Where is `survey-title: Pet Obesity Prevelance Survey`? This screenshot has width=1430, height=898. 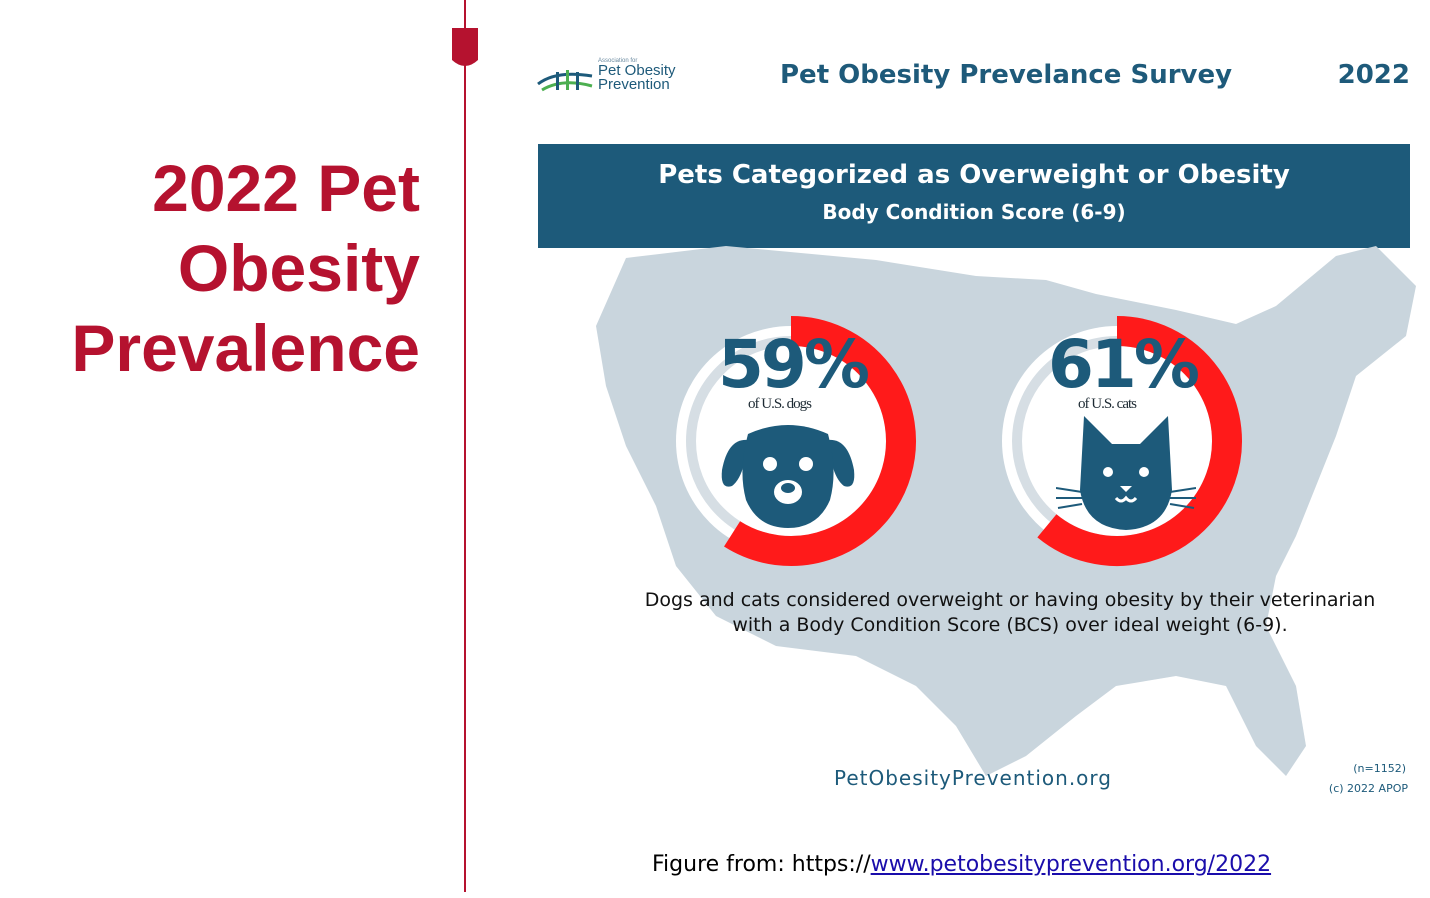
survey-title: Pet Obesity Prevelance Survey is located at coordinates (1006, 75).